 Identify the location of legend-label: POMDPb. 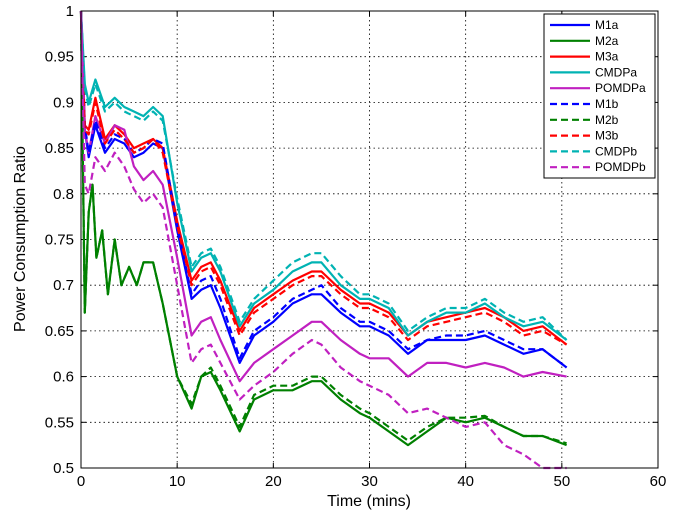
(620, 167).